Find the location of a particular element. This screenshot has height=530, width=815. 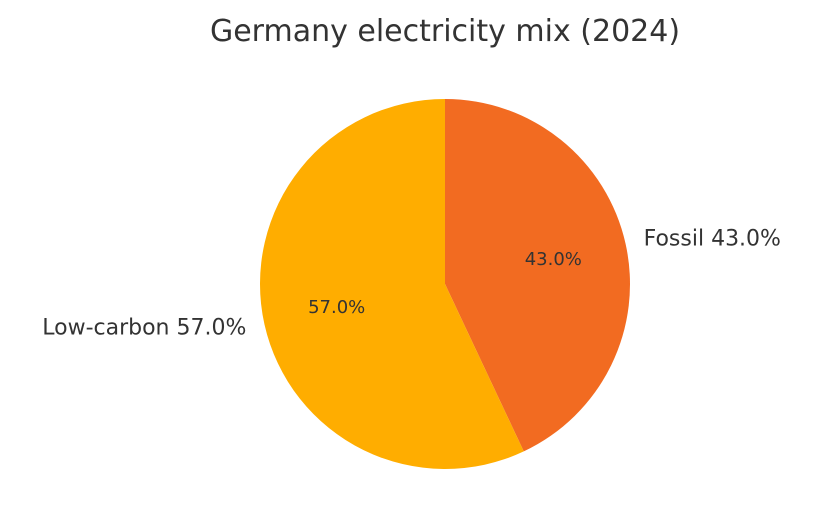

slice-percent-label: 57.0% is located at coordinates (336, 307).